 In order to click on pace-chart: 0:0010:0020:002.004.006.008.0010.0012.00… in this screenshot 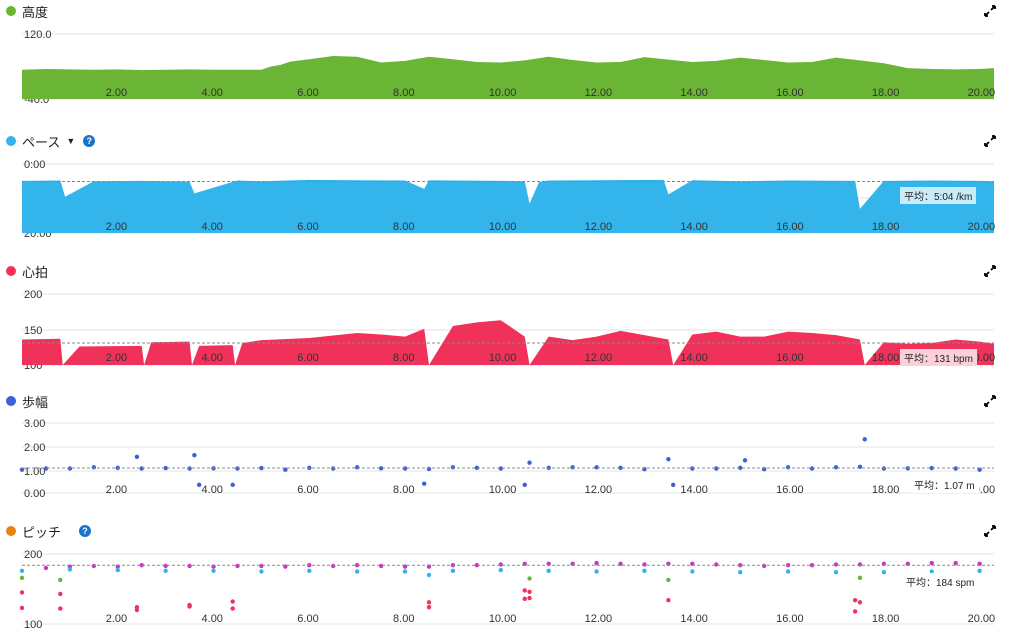, I will do `click(508, 199)`.